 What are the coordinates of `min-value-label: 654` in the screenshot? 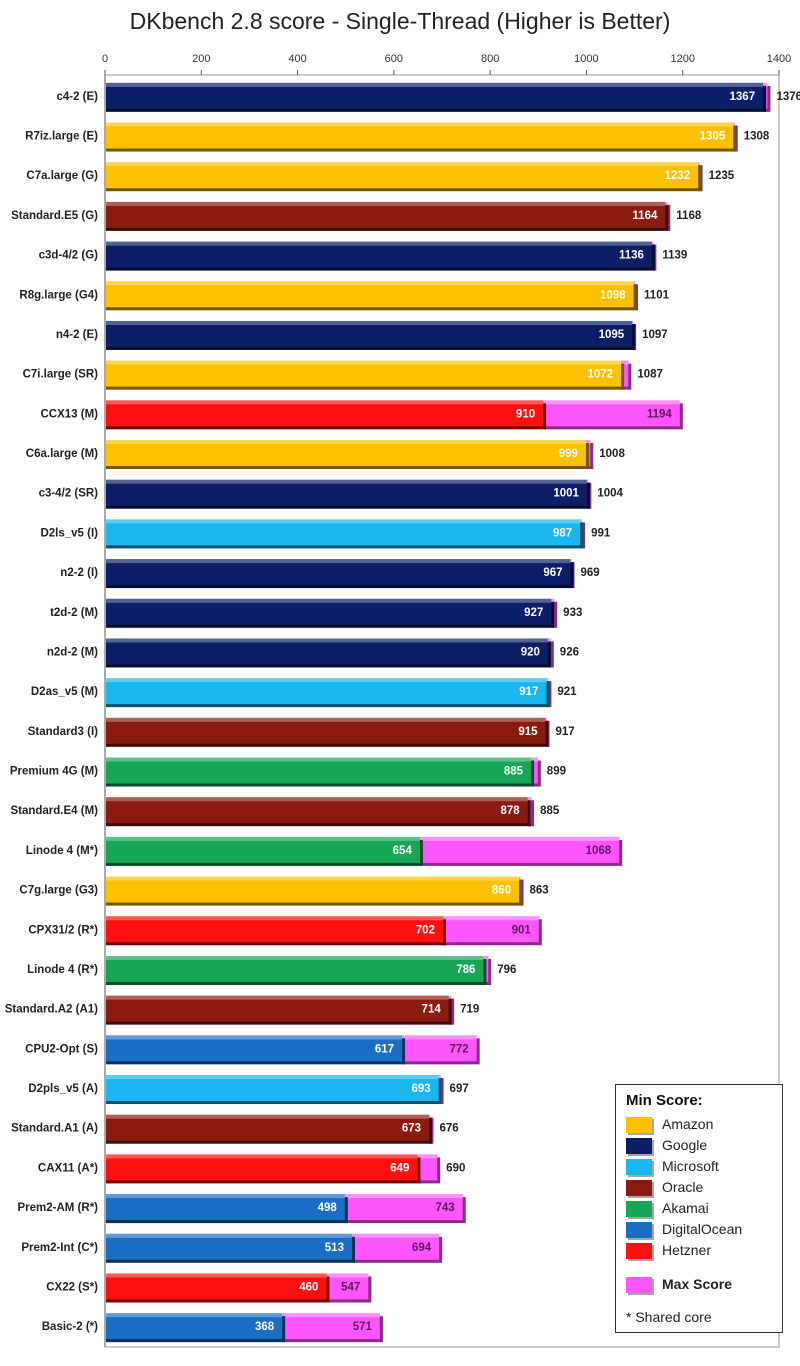 It's located at (403, 851).